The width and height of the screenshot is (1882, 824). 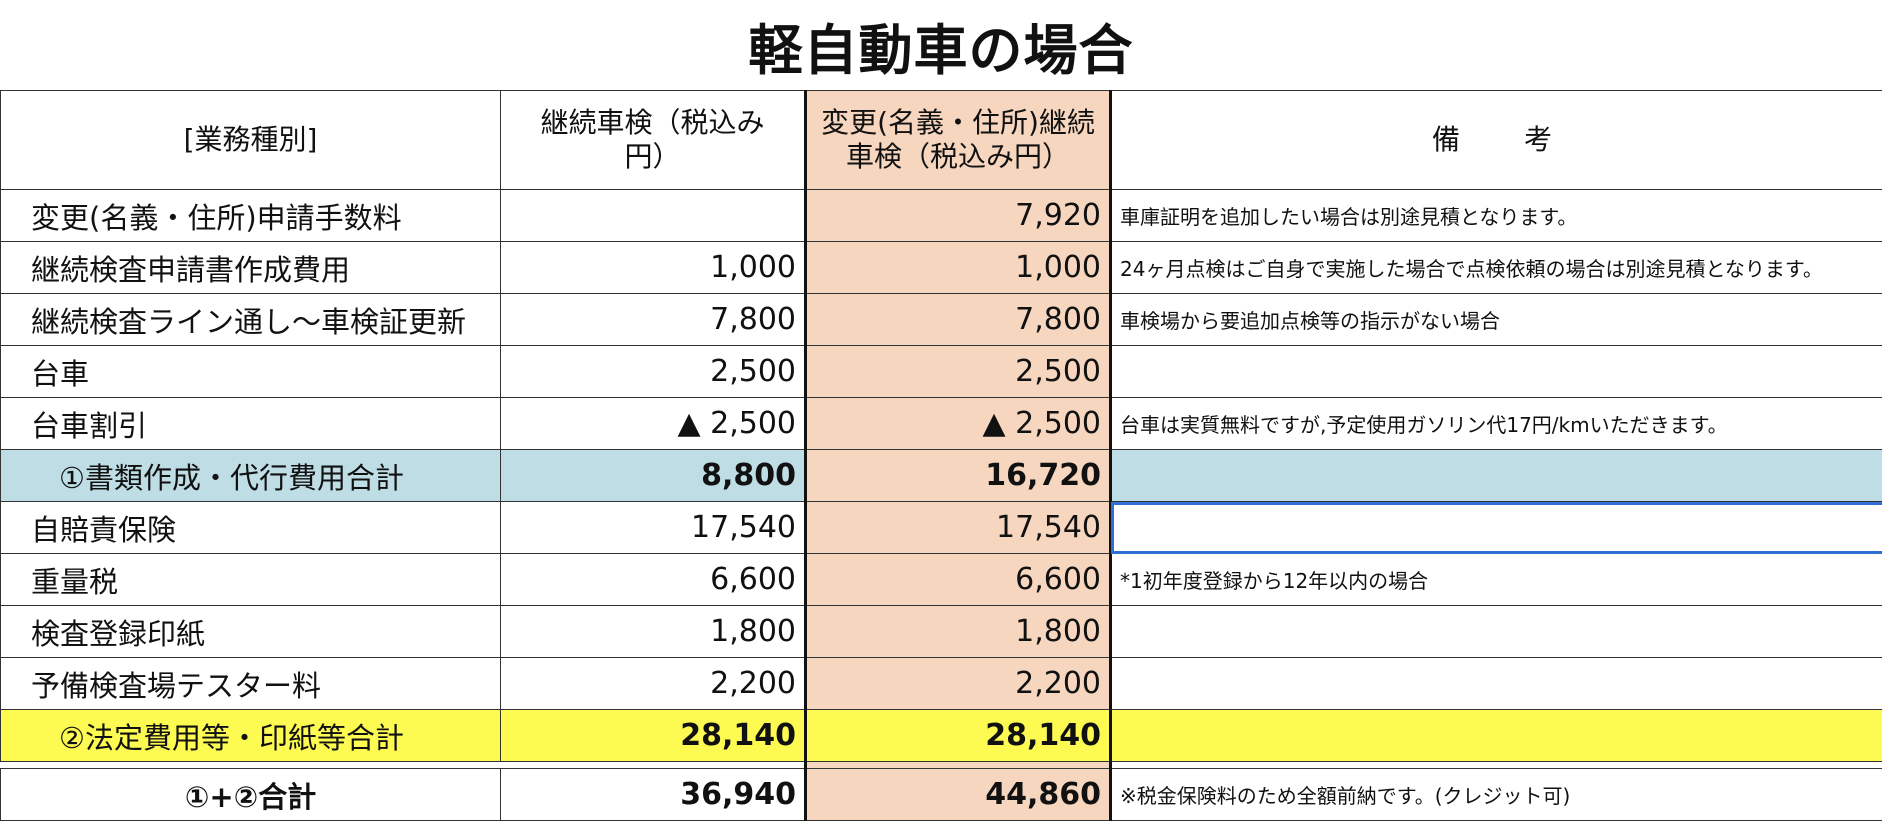 What do you see at coordinates (653, 527) in the screenshot?
I see `continuous-cell: 17,540` at bounding box center [653, 527].